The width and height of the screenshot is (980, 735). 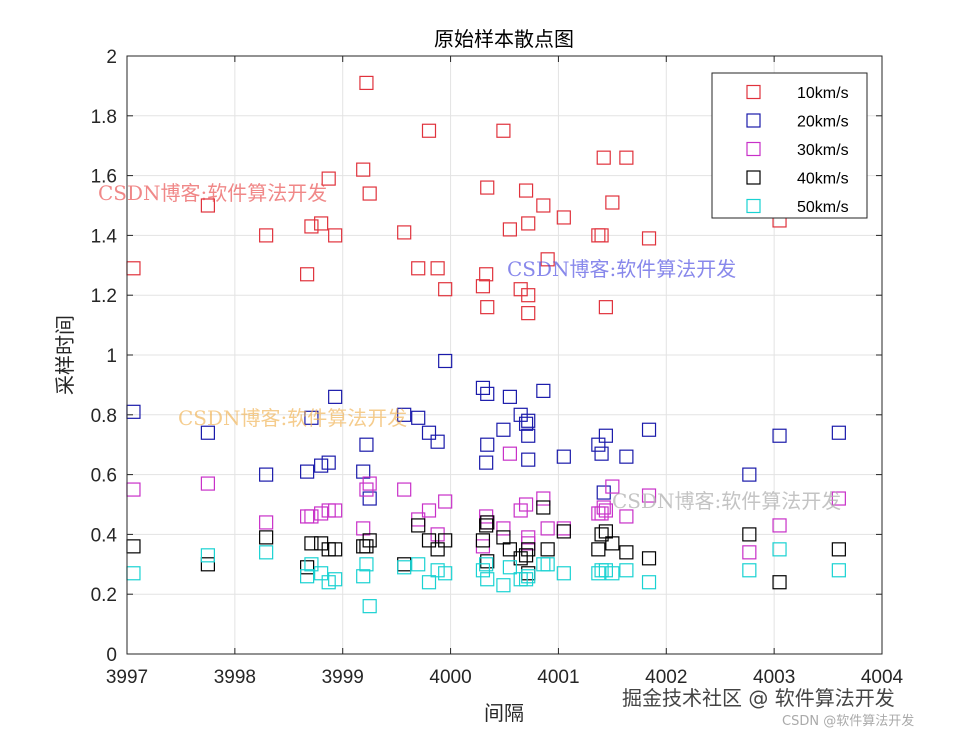 I want to click on legend: 10km/s 20km/s 30km/s 40km/s 50km/s, so click(x=789, y=145).